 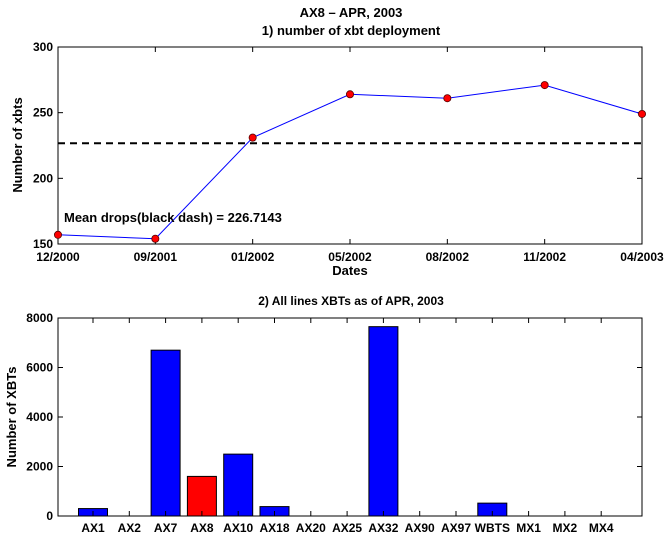 What do you see at coordinates (492, 528) in the screenshot?
I see `bar-x-tick-label: WBTS` at bounding box center [492, 528].